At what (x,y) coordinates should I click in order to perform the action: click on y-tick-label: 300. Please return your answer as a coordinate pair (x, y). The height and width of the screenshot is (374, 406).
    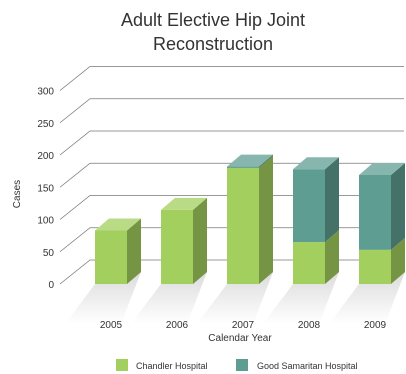
    Looking at the image, I should click on (45, 92).